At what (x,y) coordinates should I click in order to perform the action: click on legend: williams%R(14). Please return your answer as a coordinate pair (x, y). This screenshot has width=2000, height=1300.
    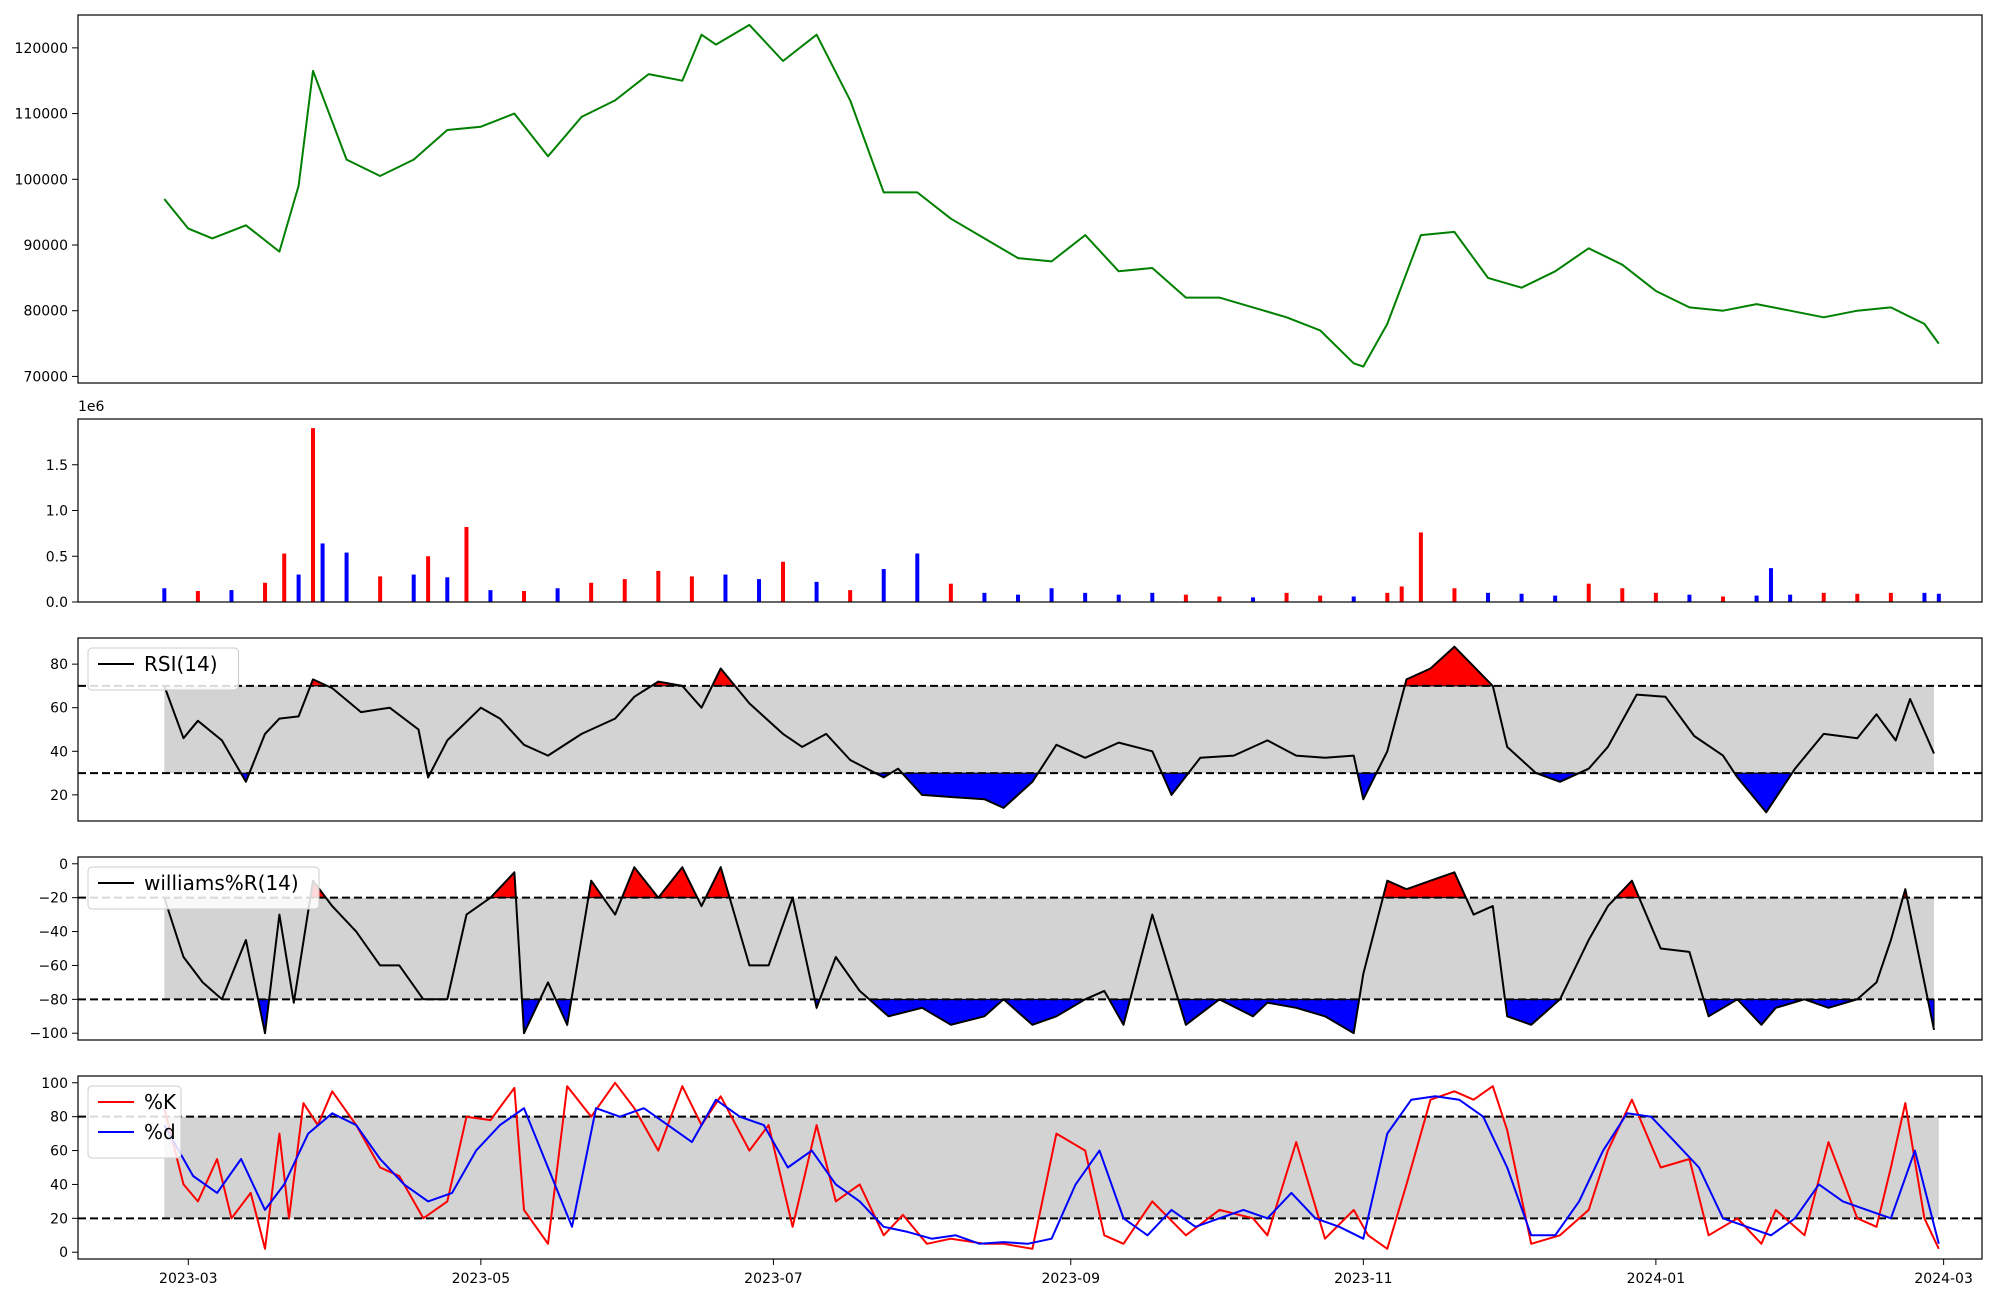
    Looking at the image, I should click on (203, 888).